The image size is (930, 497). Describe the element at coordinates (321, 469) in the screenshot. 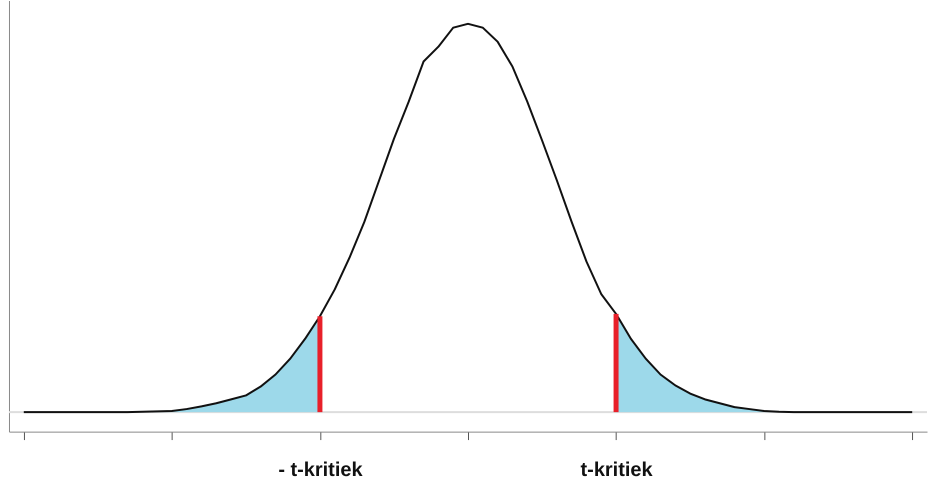

I see `x-tick-label: - t-kritiek` at that location.